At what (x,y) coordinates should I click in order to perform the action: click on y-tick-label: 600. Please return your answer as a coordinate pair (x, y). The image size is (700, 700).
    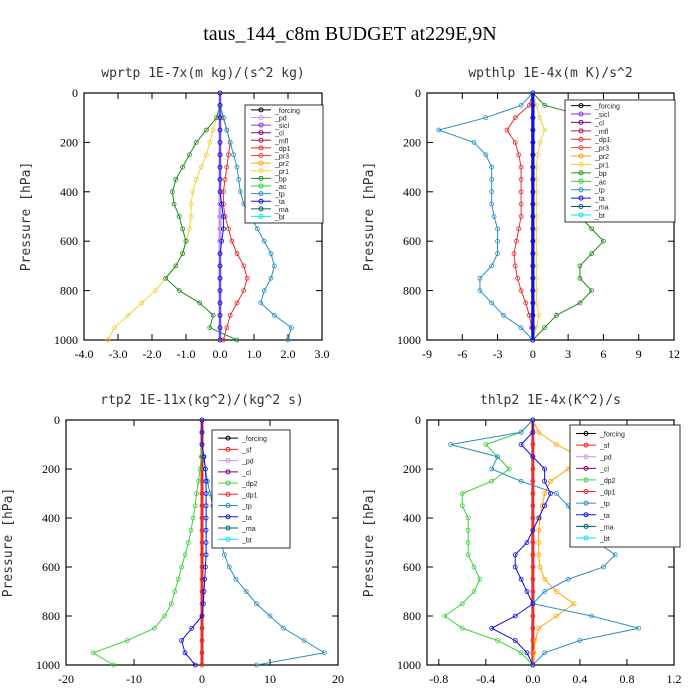
    Looking at the image, I should click on (412, 241).